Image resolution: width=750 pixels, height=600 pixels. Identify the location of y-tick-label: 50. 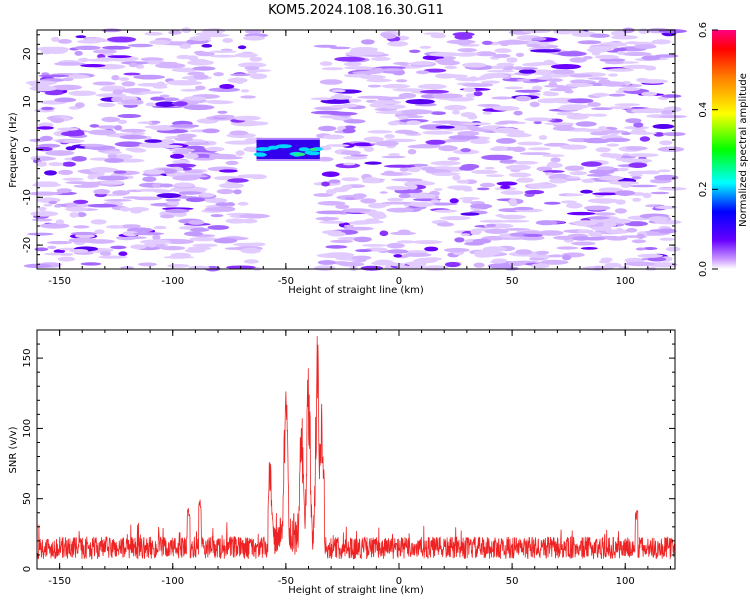
(27, 498).